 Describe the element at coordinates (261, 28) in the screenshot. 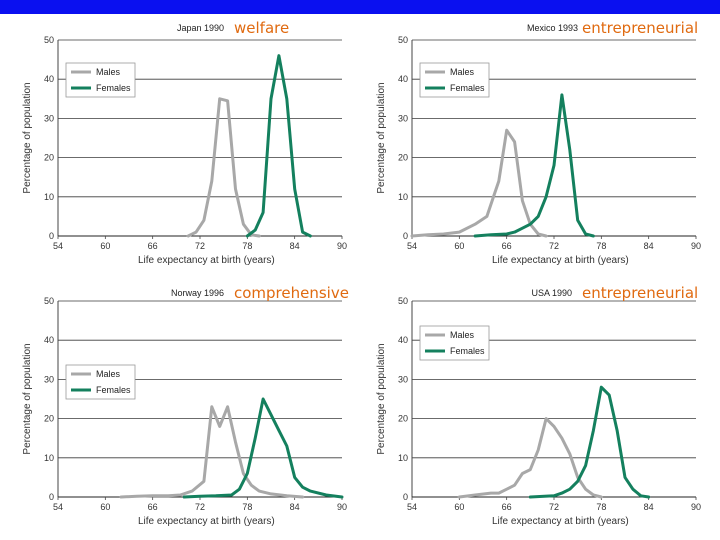

I see `overlay-label: welfare` at that location.